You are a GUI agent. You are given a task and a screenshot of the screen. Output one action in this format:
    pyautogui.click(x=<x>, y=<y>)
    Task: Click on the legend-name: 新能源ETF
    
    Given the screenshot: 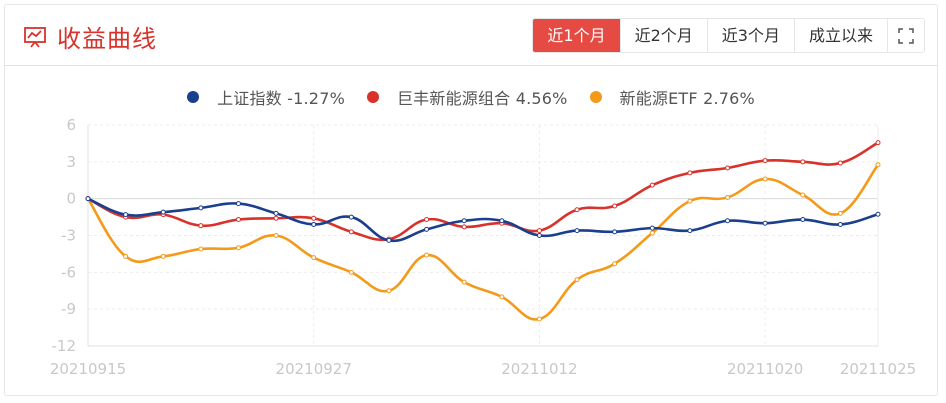 What is the action you would take?
    pyautogui.click(x=658, y=98)
    